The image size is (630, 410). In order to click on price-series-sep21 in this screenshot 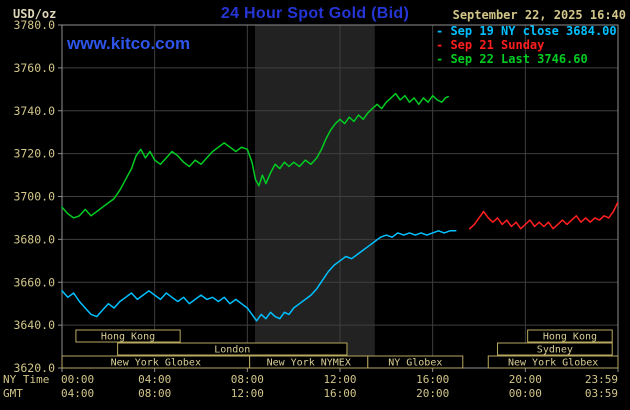, I will do `click(543, 216)`.